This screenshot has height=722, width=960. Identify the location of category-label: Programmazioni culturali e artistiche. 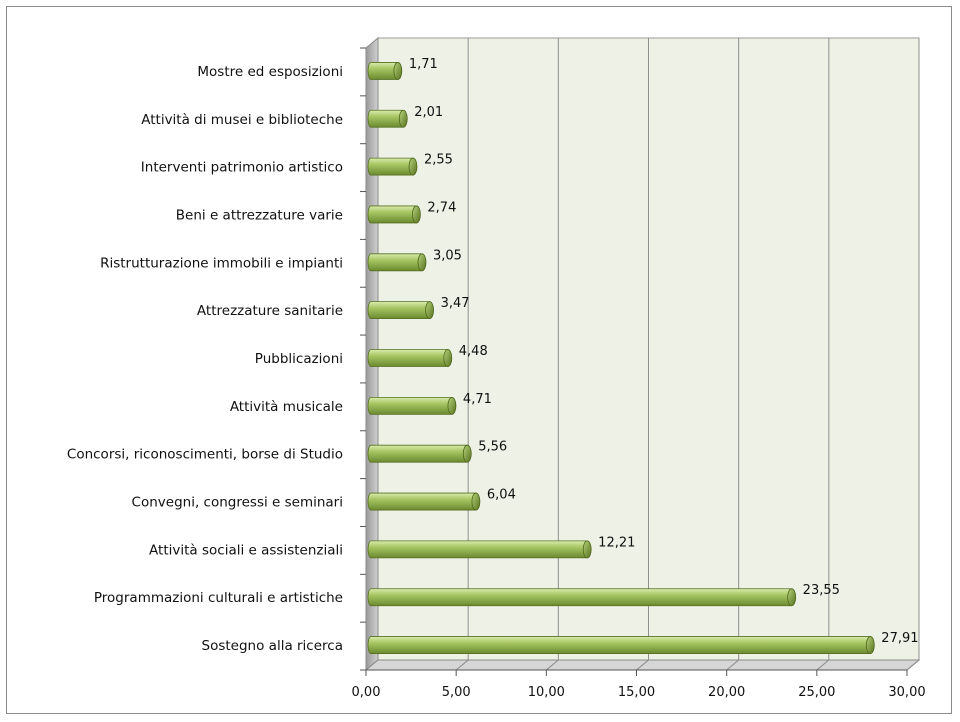
(218, 598).